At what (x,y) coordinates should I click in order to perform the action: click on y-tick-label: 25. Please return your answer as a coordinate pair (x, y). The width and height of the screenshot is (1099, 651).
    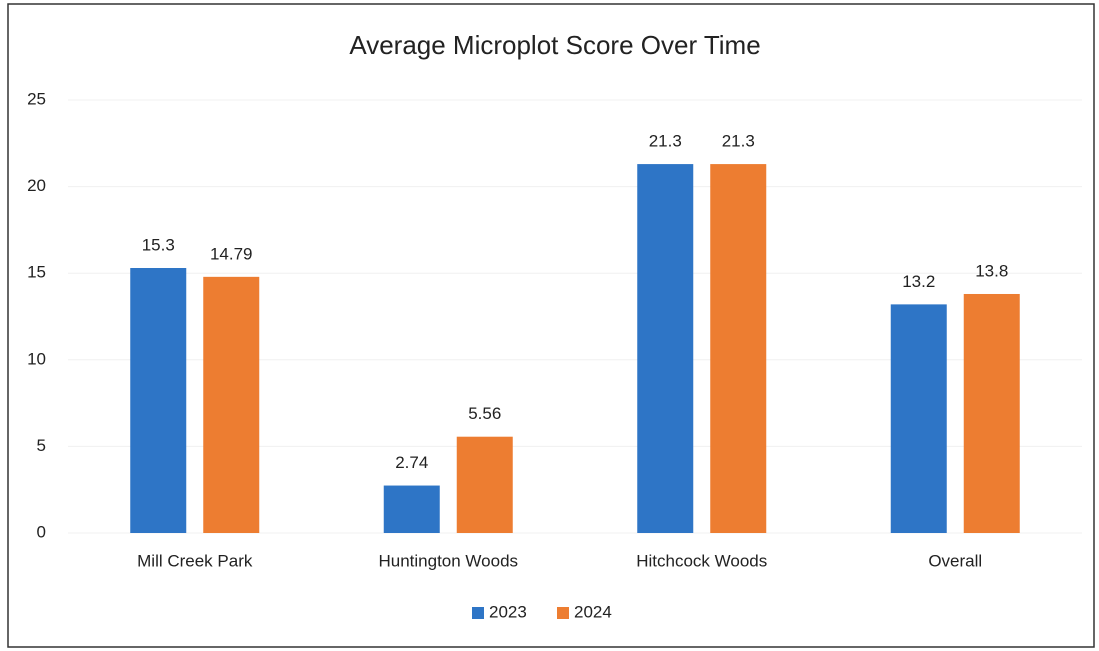
    Looking at the image, I should click on (36, 98).